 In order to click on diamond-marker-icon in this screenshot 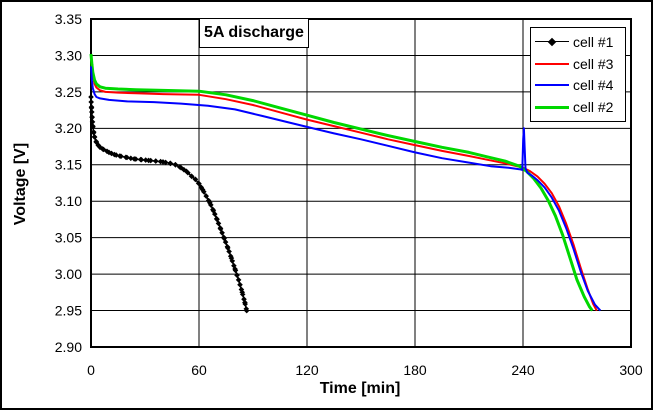, I will do `click(552, 42)`.